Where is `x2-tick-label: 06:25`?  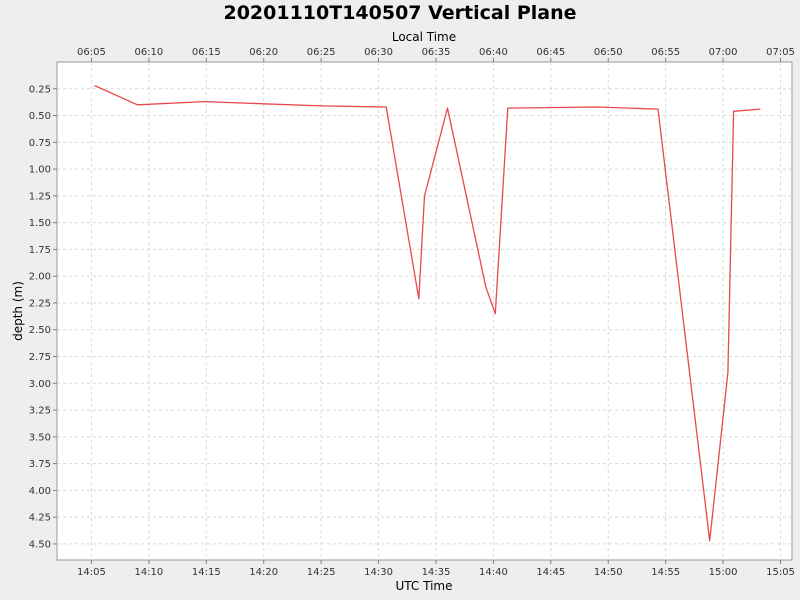 x2-tick-label: 06:25 is located at coordinates (321, 52).